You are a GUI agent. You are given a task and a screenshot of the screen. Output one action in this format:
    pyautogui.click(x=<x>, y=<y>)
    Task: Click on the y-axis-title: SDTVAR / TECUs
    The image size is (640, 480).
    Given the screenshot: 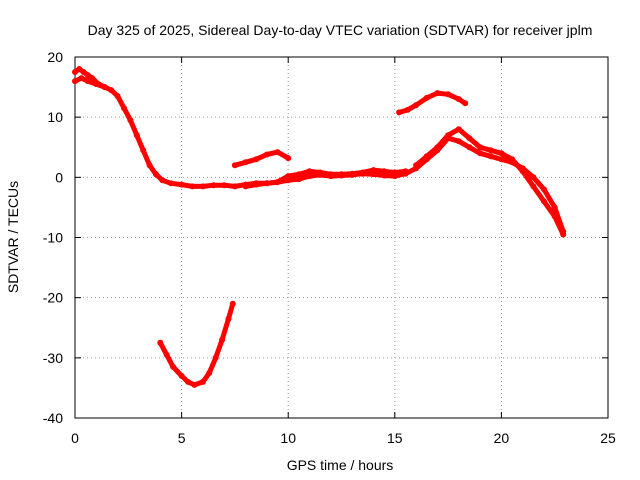 What is the action you would take?
    pyautogui.click(x=13, y=237)
    